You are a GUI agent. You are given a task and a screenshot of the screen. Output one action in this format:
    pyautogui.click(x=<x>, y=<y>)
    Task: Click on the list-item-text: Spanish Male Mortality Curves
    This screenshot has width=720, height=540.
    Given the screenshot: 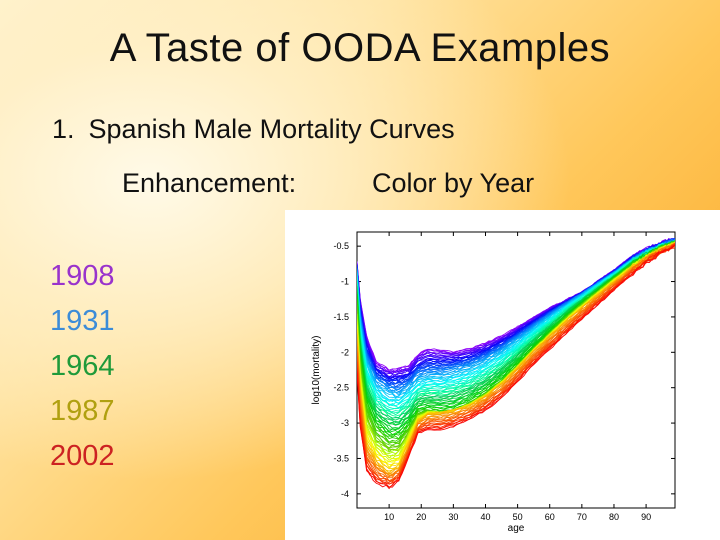 What is the action you would take?
    pyautogui.click(x=271, y=129)
    